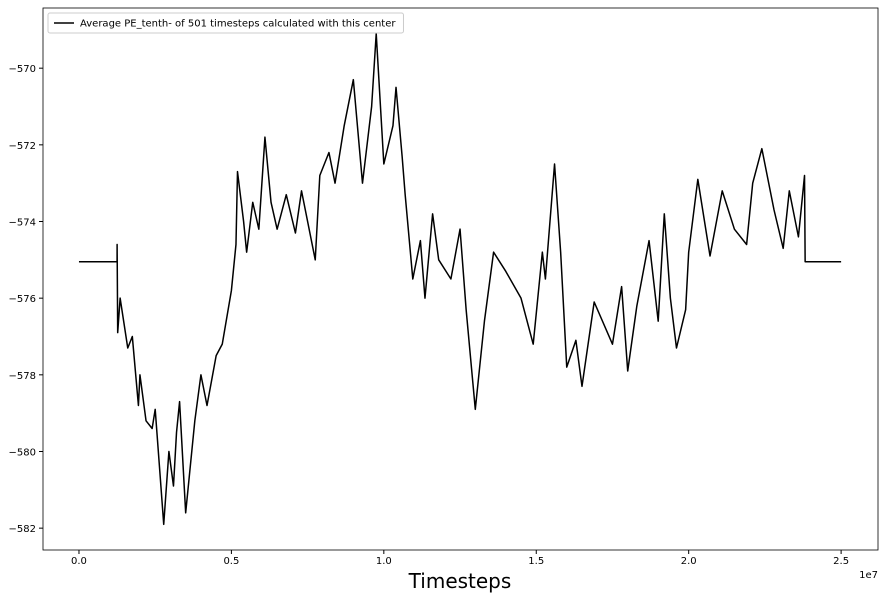 Image resolution: width=885 pixels, height=598 pixels. Describe the element at coordinates (841, 561) in the screenshot. I see `x-tick-label: 2.5` at that location.